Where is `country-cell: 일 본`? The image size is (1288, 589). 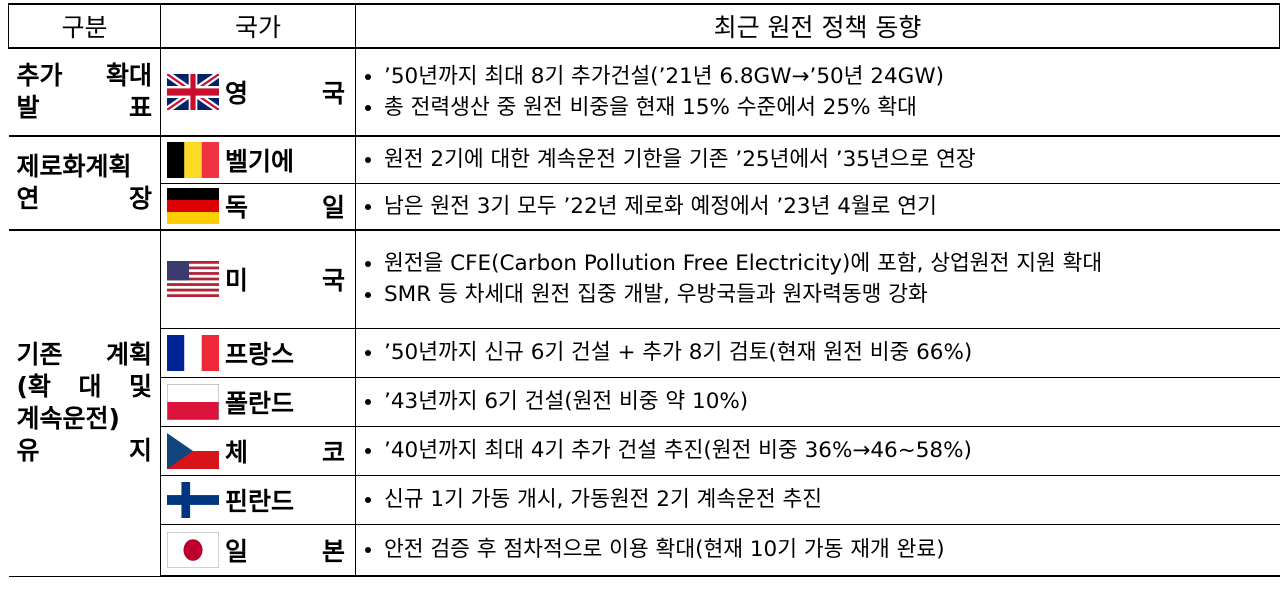 country-cell: 일 본 is located at coordinates (258, 550).